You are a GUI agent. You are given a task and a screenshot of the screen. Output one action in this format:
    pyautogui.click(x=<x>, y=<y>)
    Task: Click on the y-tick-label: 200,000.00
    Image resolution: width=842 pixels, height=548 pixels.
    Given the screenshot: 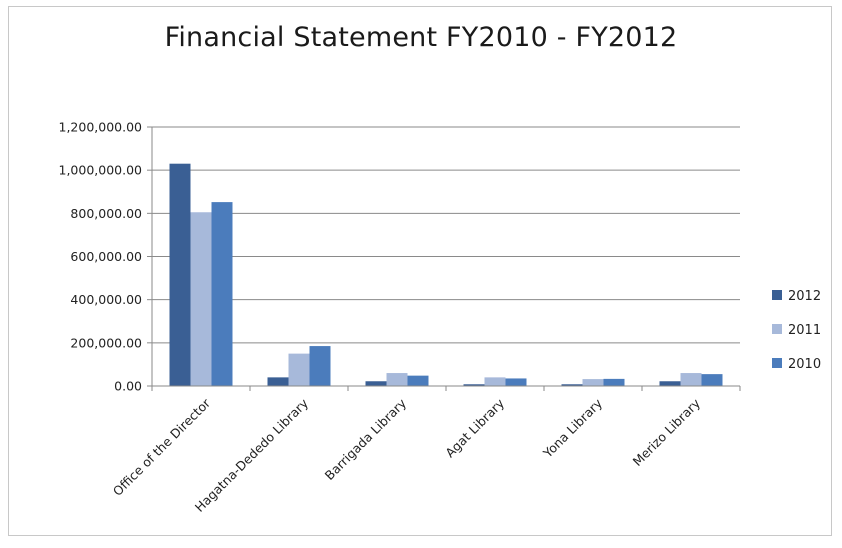 What is the action you would take?
    pyautogui.click(x=106, y=342)
    